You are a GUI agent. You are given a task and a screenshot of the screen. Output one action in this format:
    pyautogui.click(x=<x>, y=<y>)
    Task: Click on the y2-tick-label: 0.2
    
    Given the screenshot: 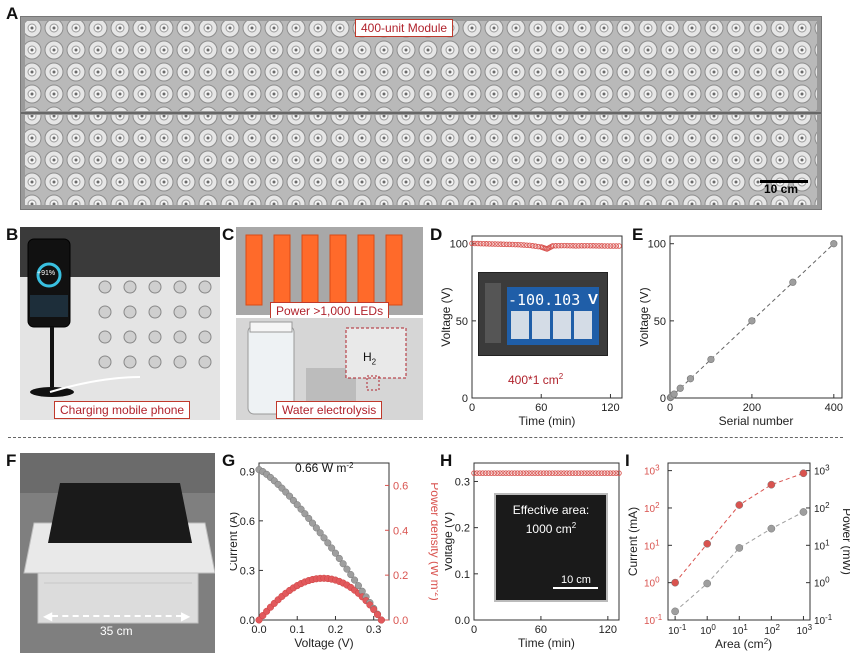 What is the action you would take?
    pyautogui.click(x=400, y=576)
    